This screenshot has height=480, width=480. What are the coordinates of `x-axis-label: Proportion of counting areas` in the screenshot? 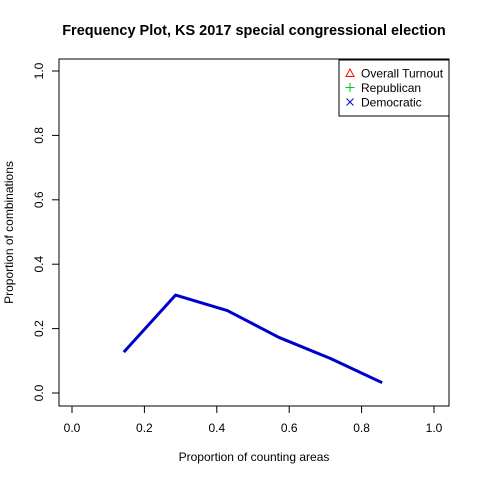 It's located at (254, 457).